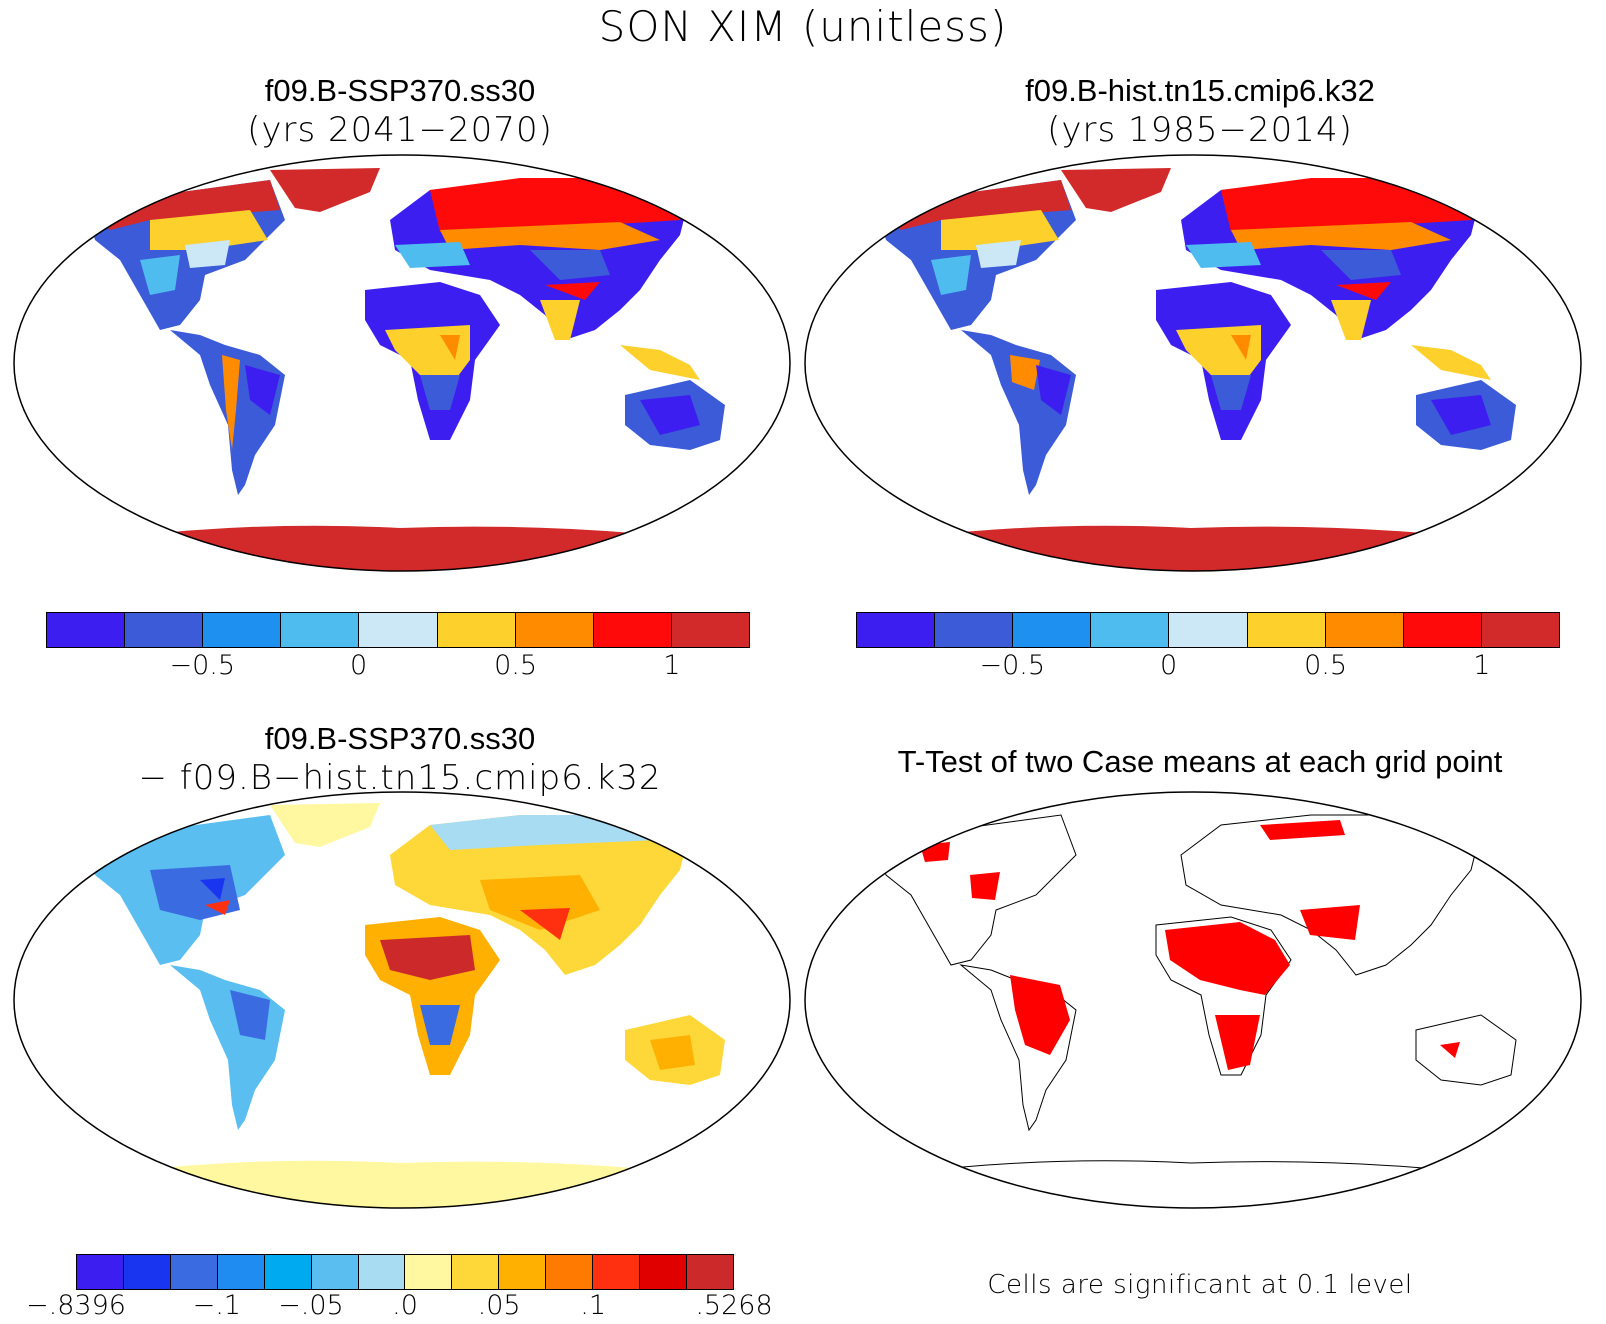 This screenshot has width=1606, height=1324. What do you see at coordinates (400, 738) in the screenshot?
I see `panel-3-title: f09.B-SSP370.ss30` at bounding box center [400, 738].